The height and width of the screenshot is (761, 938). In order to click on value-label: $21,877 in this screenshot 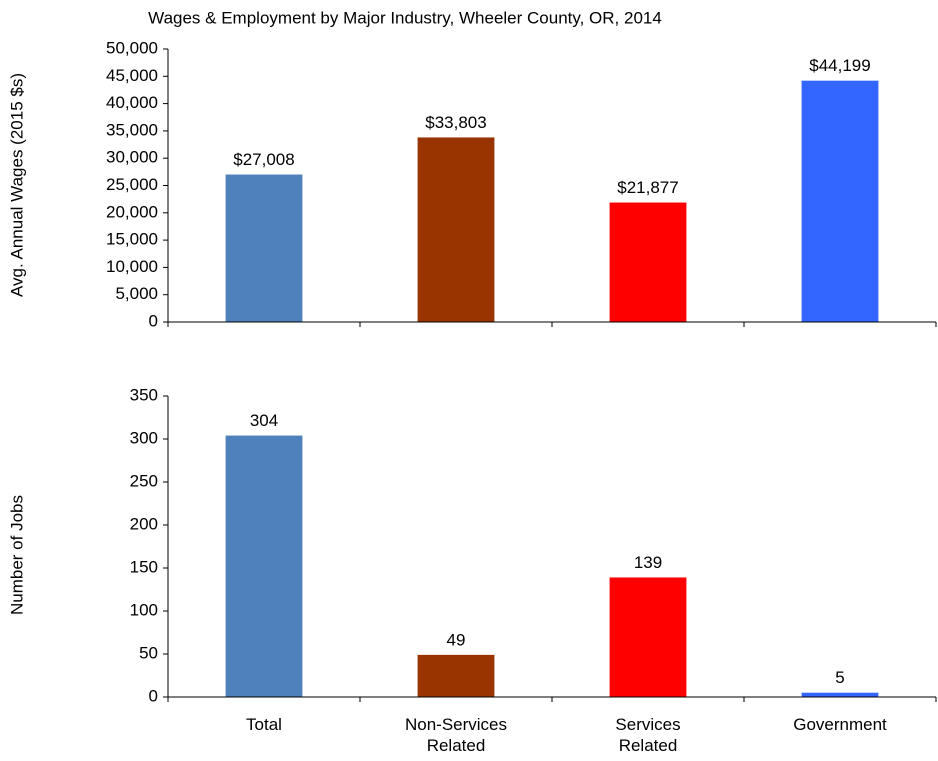, I will do `click(647, 187)`.